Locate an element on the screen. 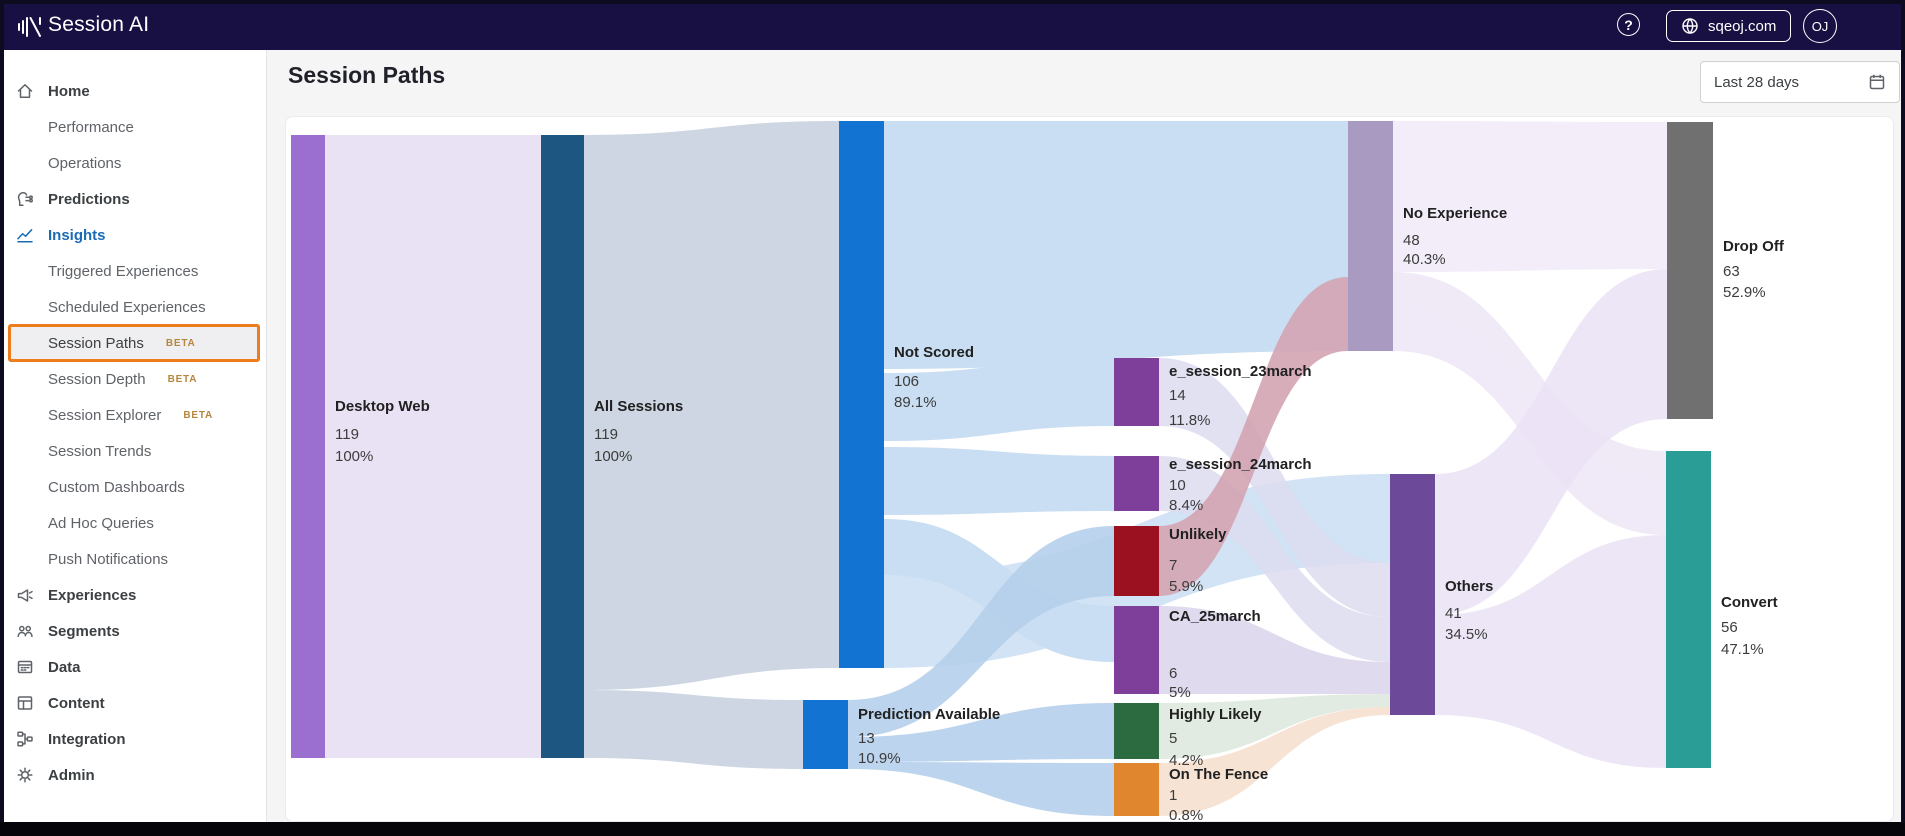 Image resolution: width=1905 pixels, height=836 pixels. sankey-node-unlikely is located at coordinates (1136, 561).